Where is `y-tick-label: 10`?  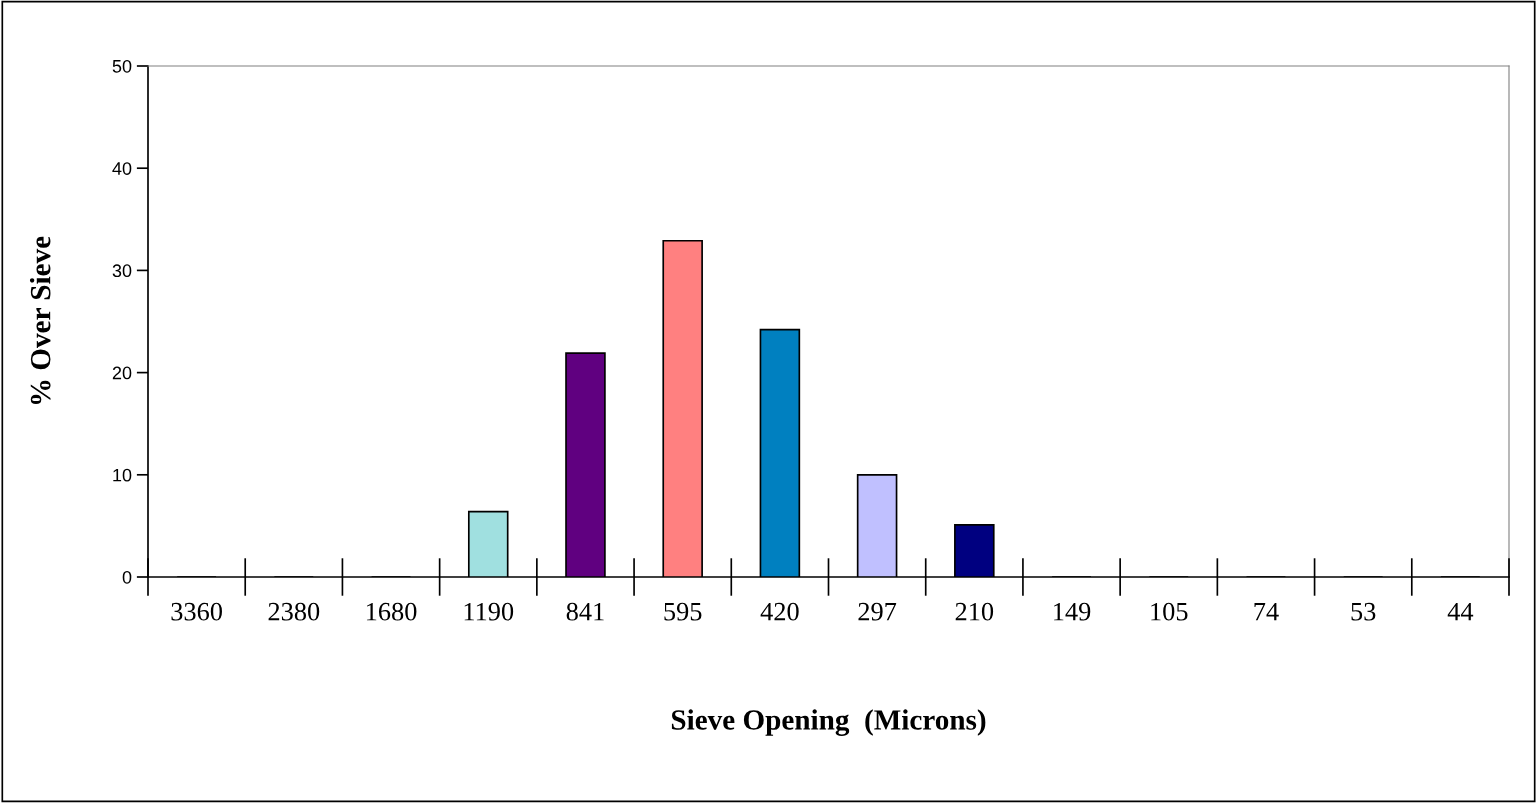 y-tick-label: 10 is located at coordinates (122, 475).